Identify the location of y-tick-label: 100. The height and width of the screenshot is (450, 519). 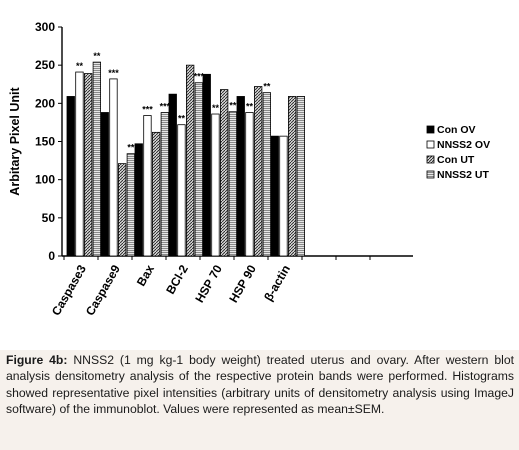
(45, 180).